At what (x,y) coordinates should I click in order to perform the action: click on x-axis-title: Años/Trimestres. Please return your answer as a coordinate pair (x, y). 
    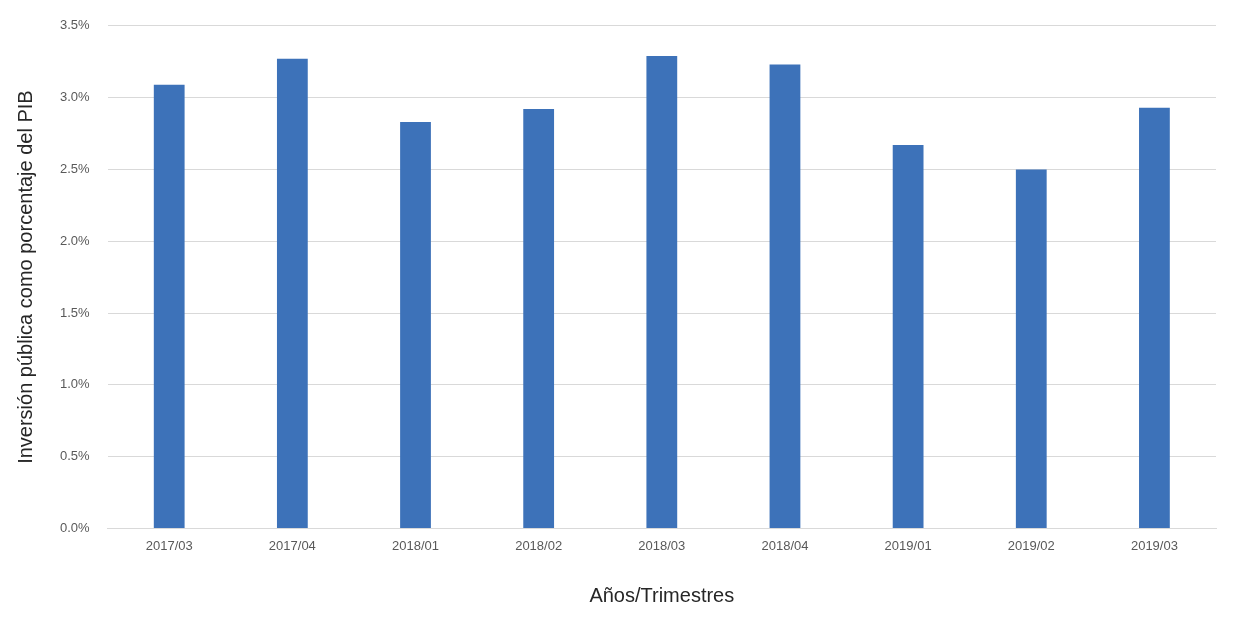
    Looking at the image, I should click on (662, 594).